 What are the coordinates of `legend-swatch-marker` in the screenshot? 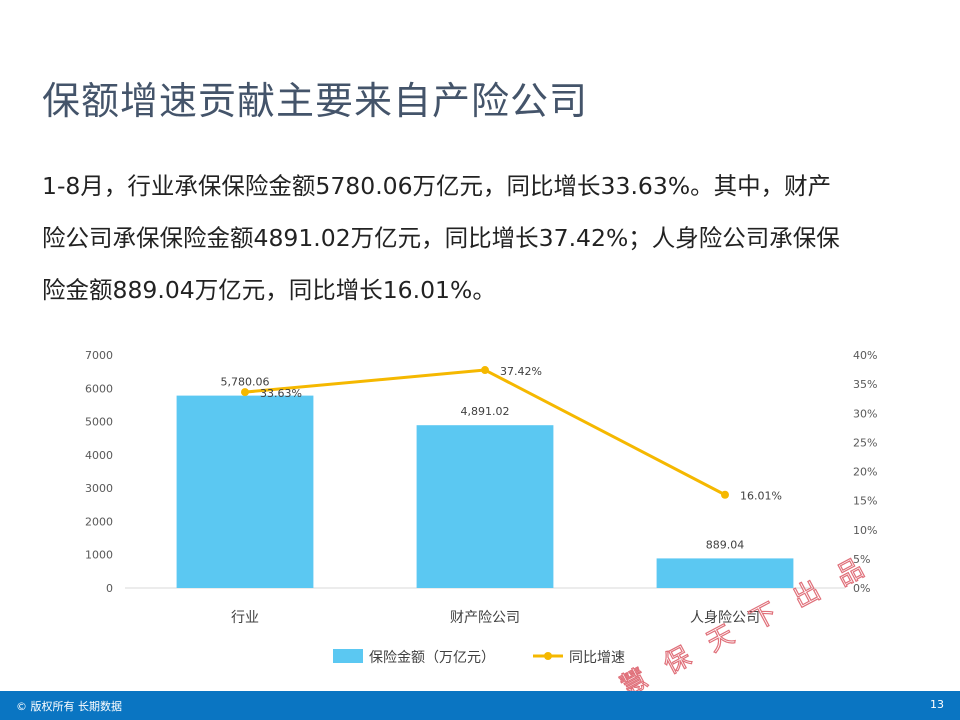 It's located at (548, 656).